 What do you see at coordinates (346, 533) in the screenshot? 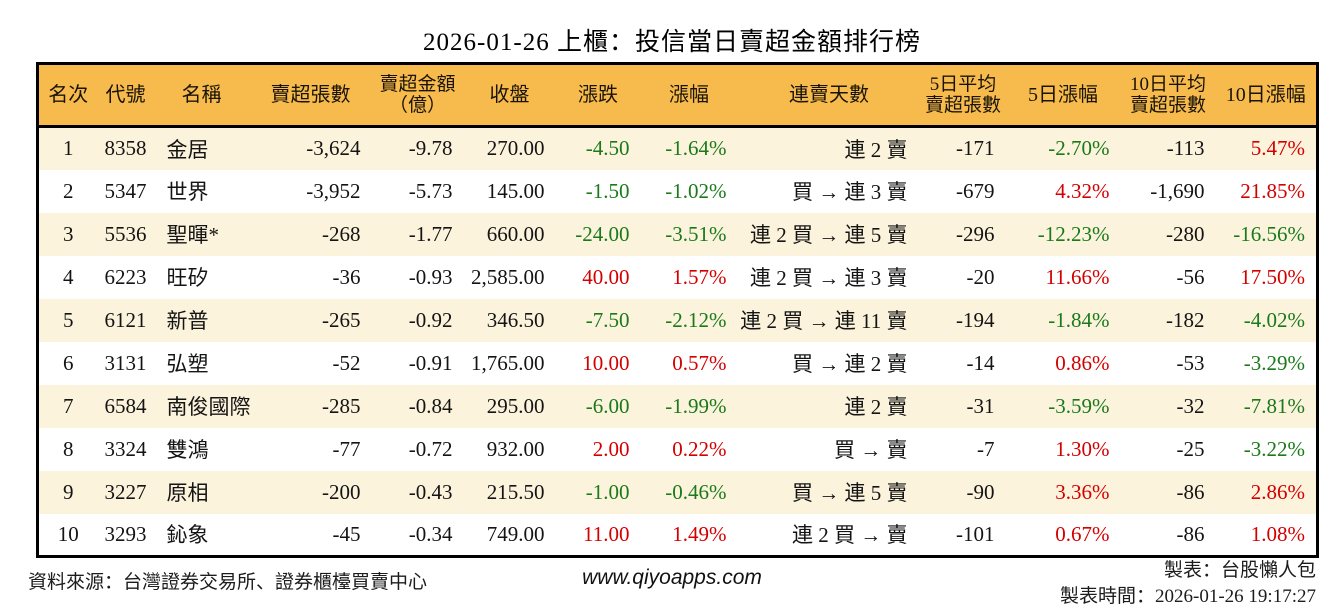
I see `cell-sell-volume: -45` at bounding box center [346, 533].